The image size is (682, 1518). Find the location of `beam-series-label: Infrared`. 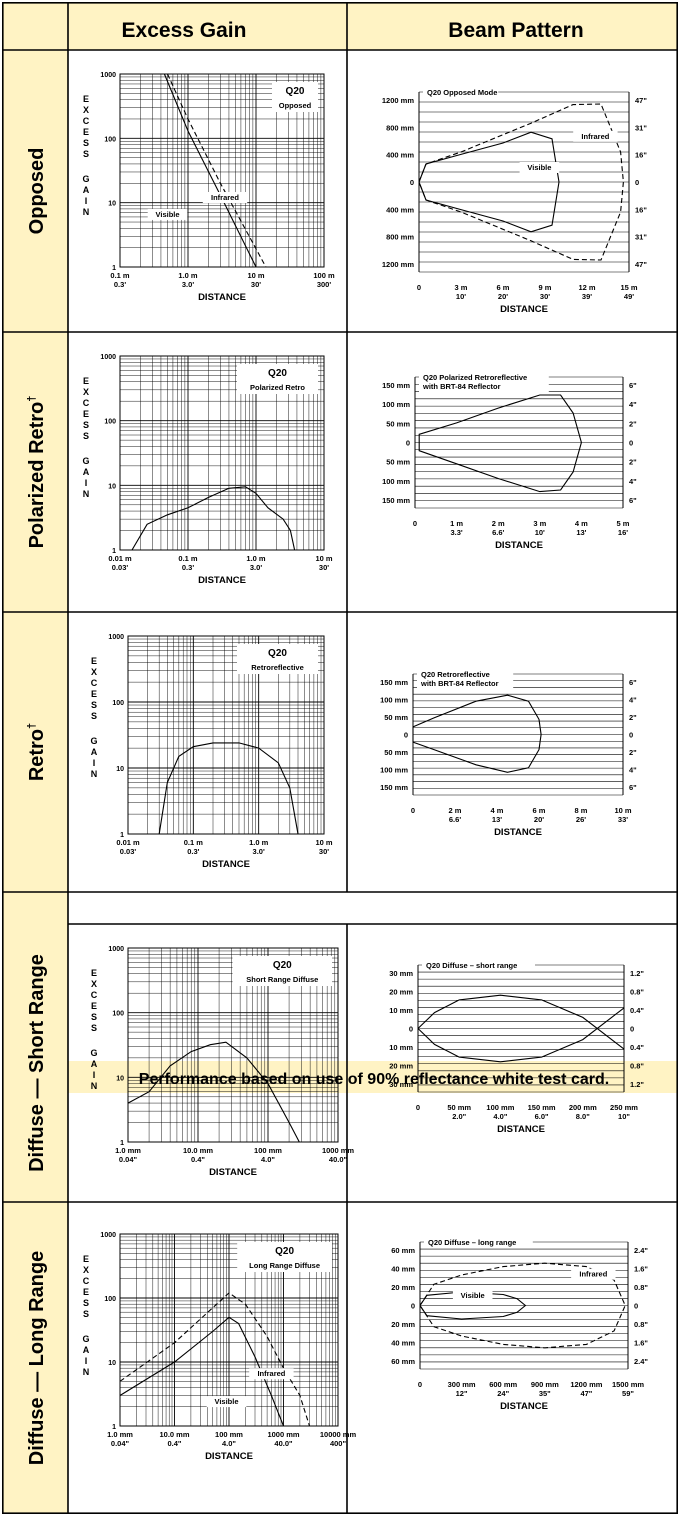

beam-series-label: Infrared is located at coordinates (595, 136).